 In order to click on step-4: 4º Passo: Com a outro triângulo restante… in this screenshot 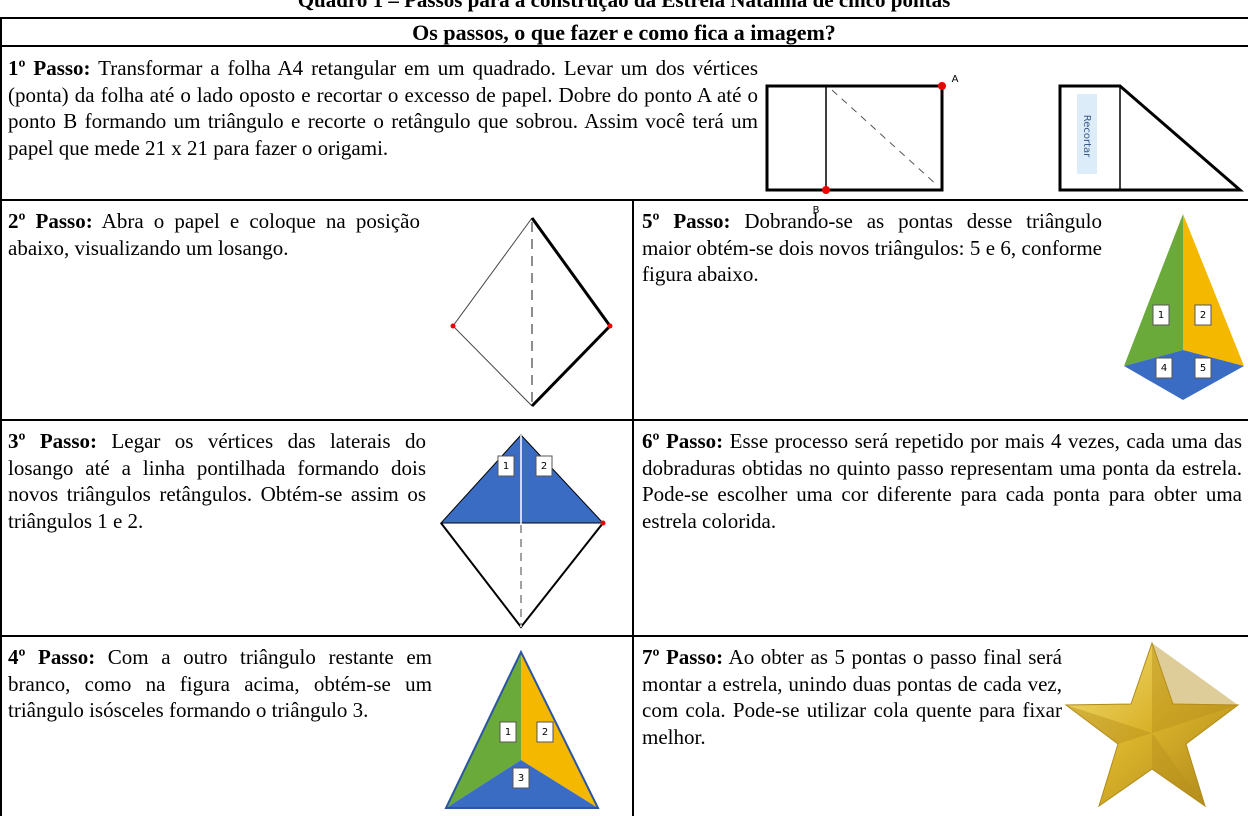, I will do `click(220, 684)`.